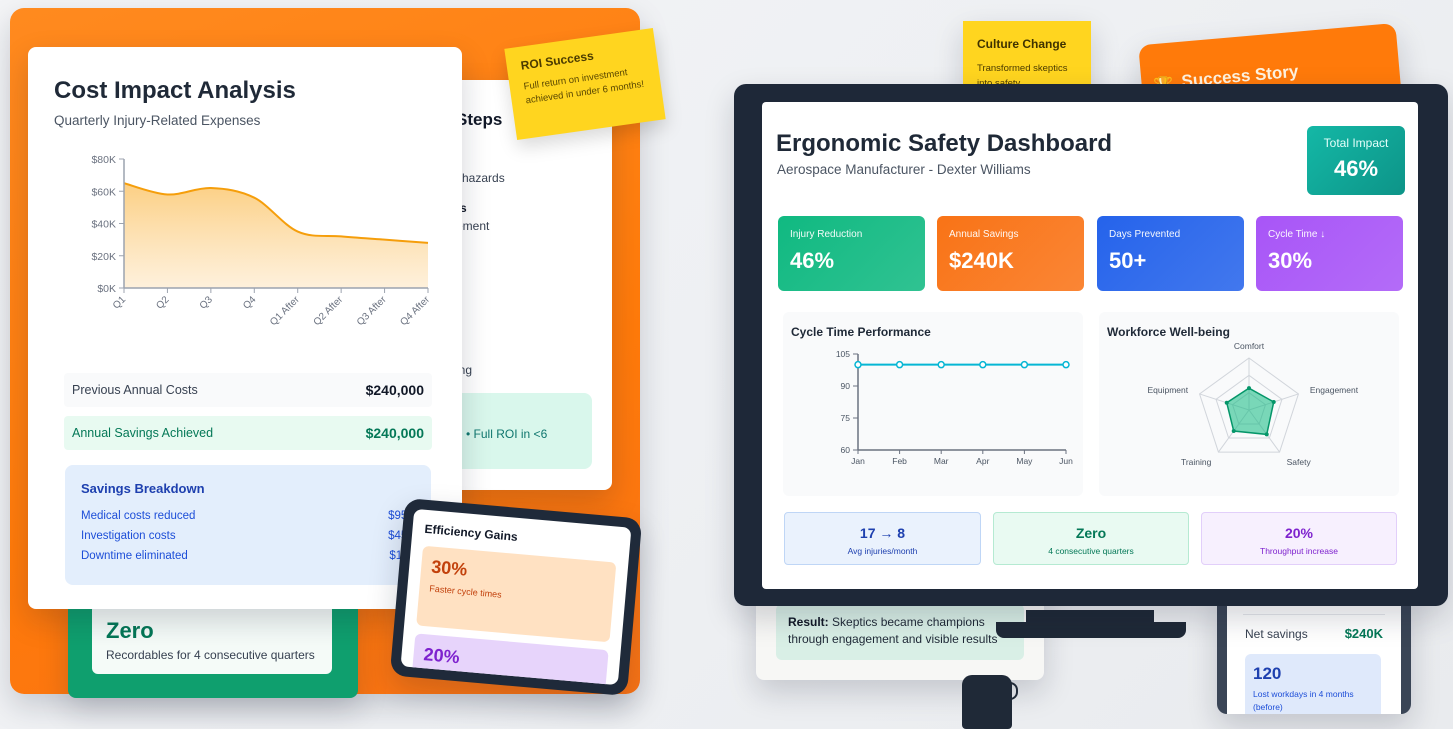 The width and height of the screenshot is (1453, 729). Describe the element at coordinates (134, 556) in the screenshot. I see `breakdown-label: Downtime eliminated` at that location.